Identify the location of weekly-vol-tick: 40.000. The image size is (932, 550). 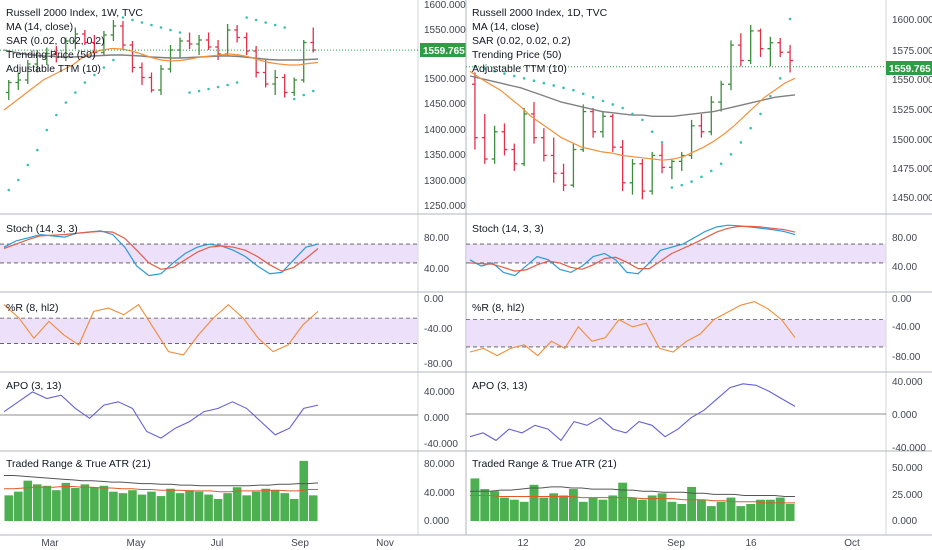
(439, 493).